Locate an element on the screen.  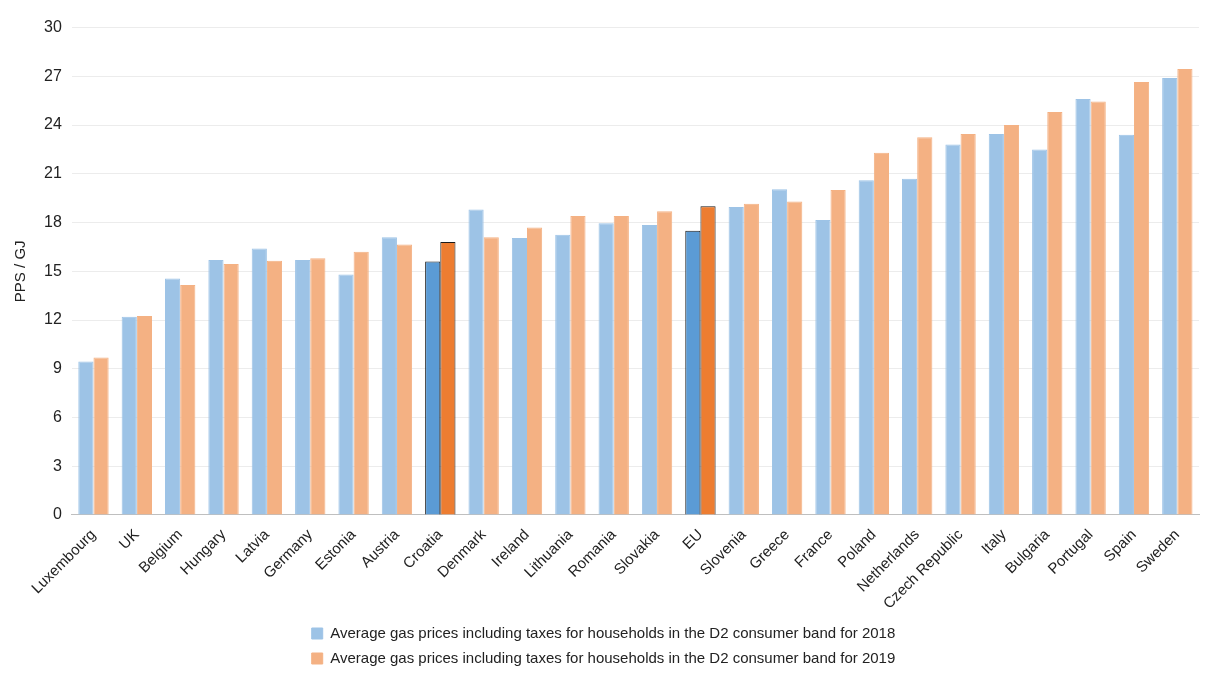
x-tick-label: Italy is located at coordinates (993, 541).